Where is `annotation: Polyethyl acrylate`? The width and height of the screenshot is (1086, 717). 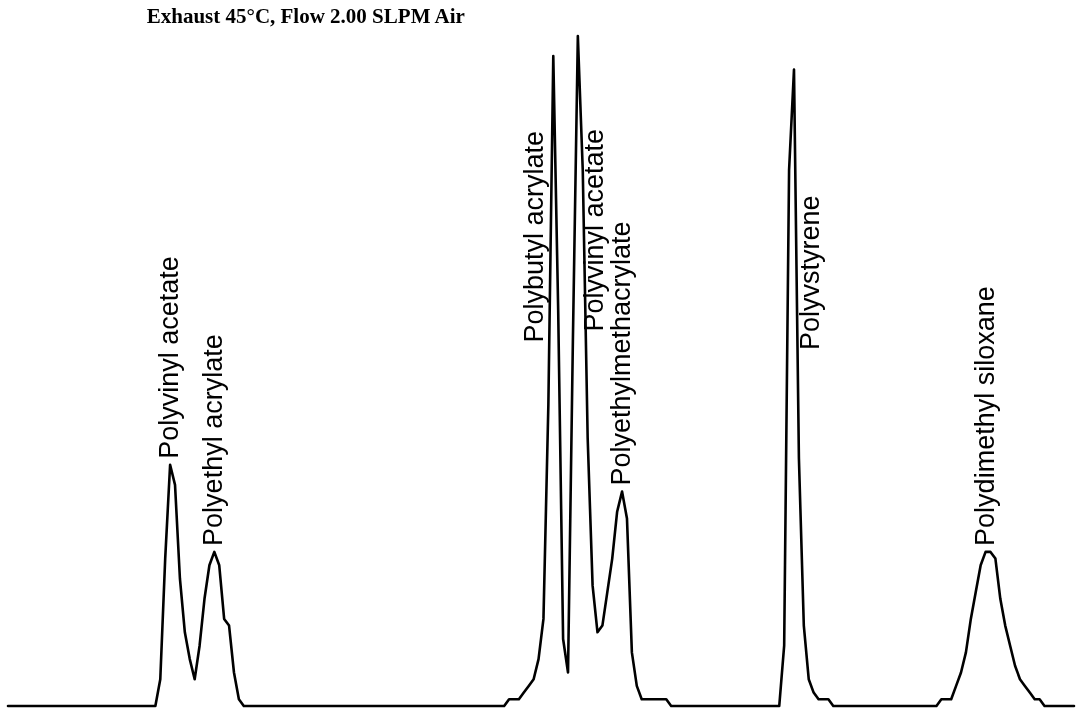 annotation: Polyethyl acrylate is located at coordinates (213, 440).